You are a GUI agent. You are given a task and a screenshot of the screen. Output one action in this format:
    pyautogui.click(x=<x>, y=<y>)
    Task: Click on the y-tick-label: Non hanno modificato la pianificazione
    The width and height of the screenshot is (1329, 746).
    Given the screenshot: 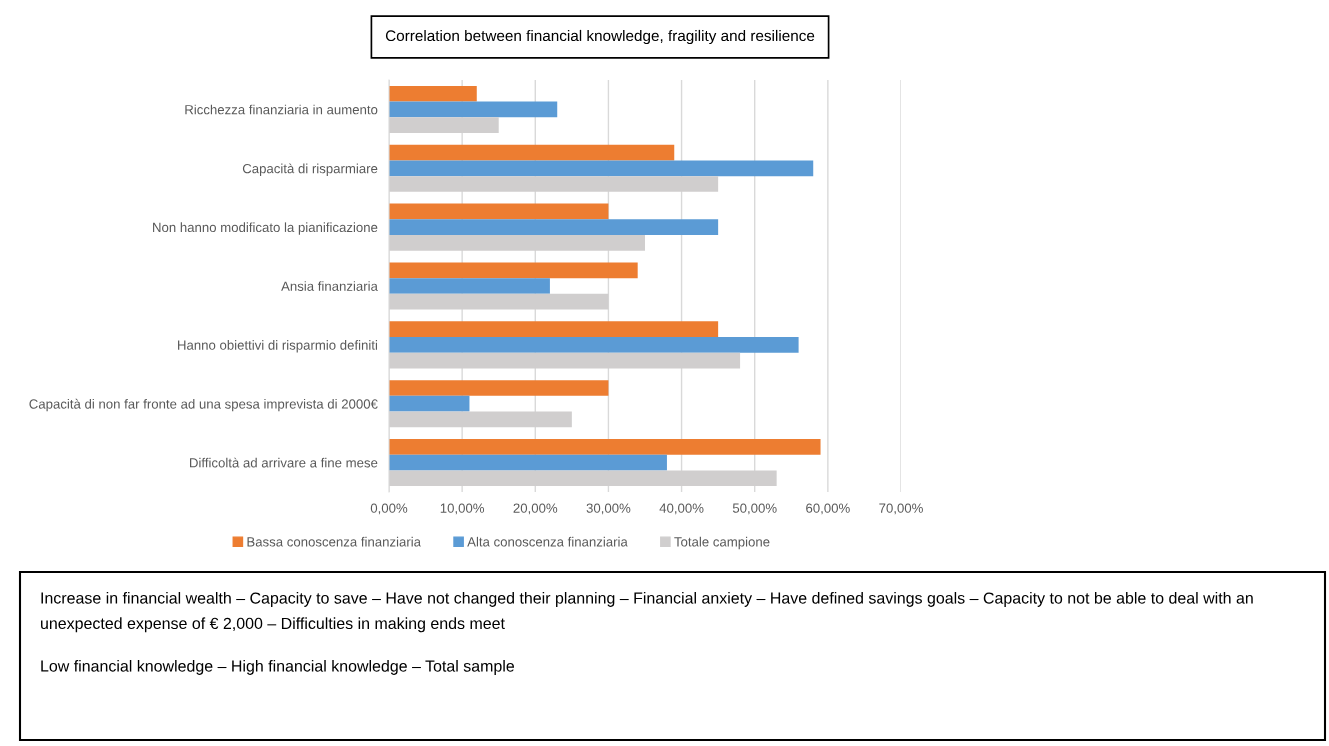 What is the action you would take?
    pyautogui.click(x=265, y=228)
    